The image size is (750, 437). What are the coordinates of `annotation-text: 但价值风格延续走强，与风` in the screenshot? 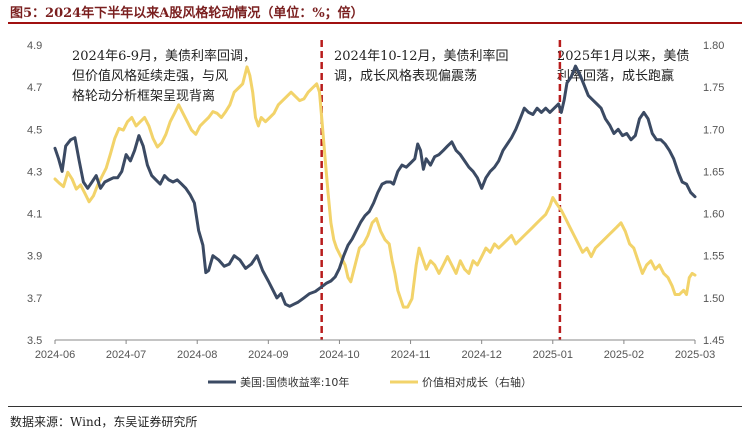 It's located at (150, 76).